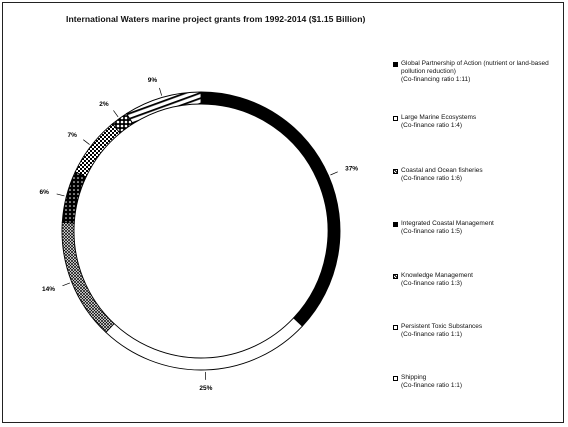  Describe the element at coordinates (73, 135) in the screenshot. I see `percent-label: 7%` at that location.